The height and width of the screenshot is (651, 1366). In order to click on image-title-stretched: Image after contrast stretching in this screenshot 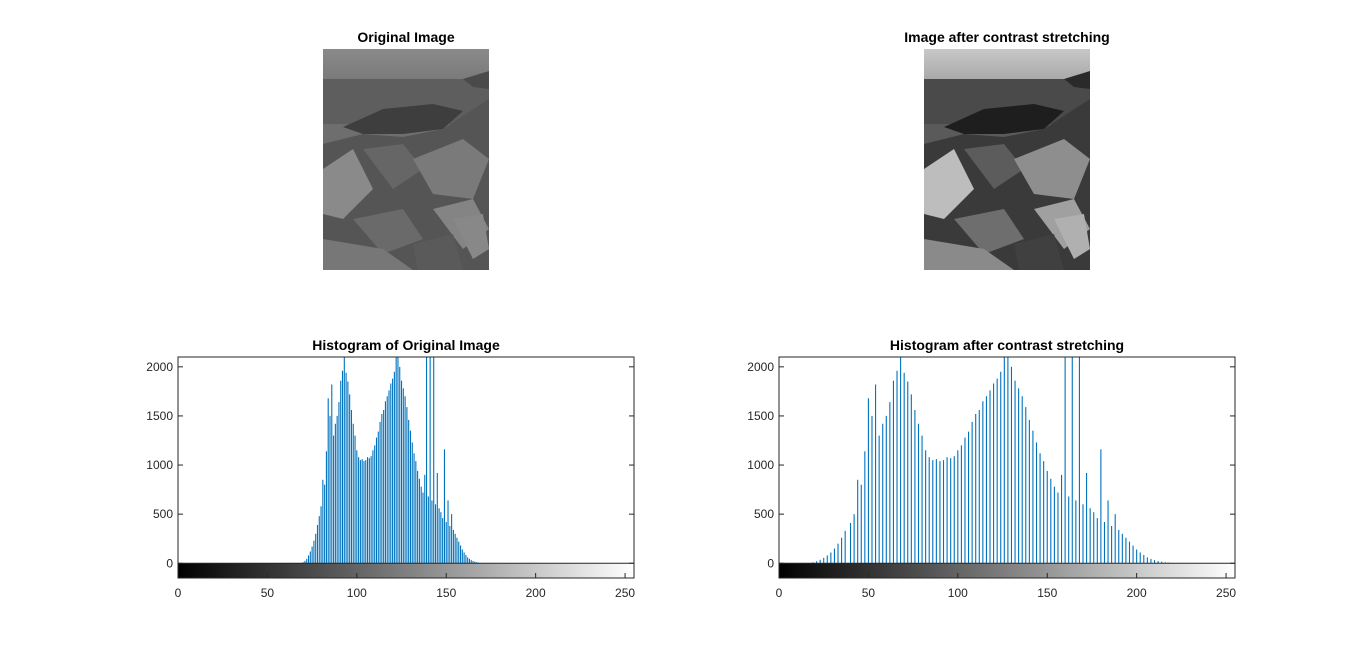, I will do `click(1006, 37)`.